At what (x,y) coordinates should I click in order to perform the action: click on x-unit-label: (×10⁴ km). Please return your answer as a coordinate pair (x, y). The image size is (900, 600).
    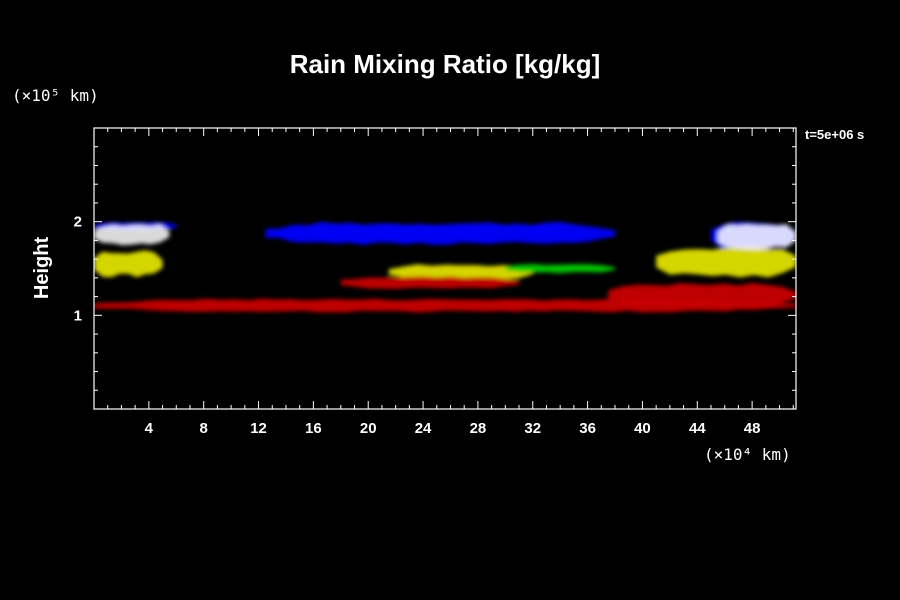
    Looking at the image, I should click on (747, 454).